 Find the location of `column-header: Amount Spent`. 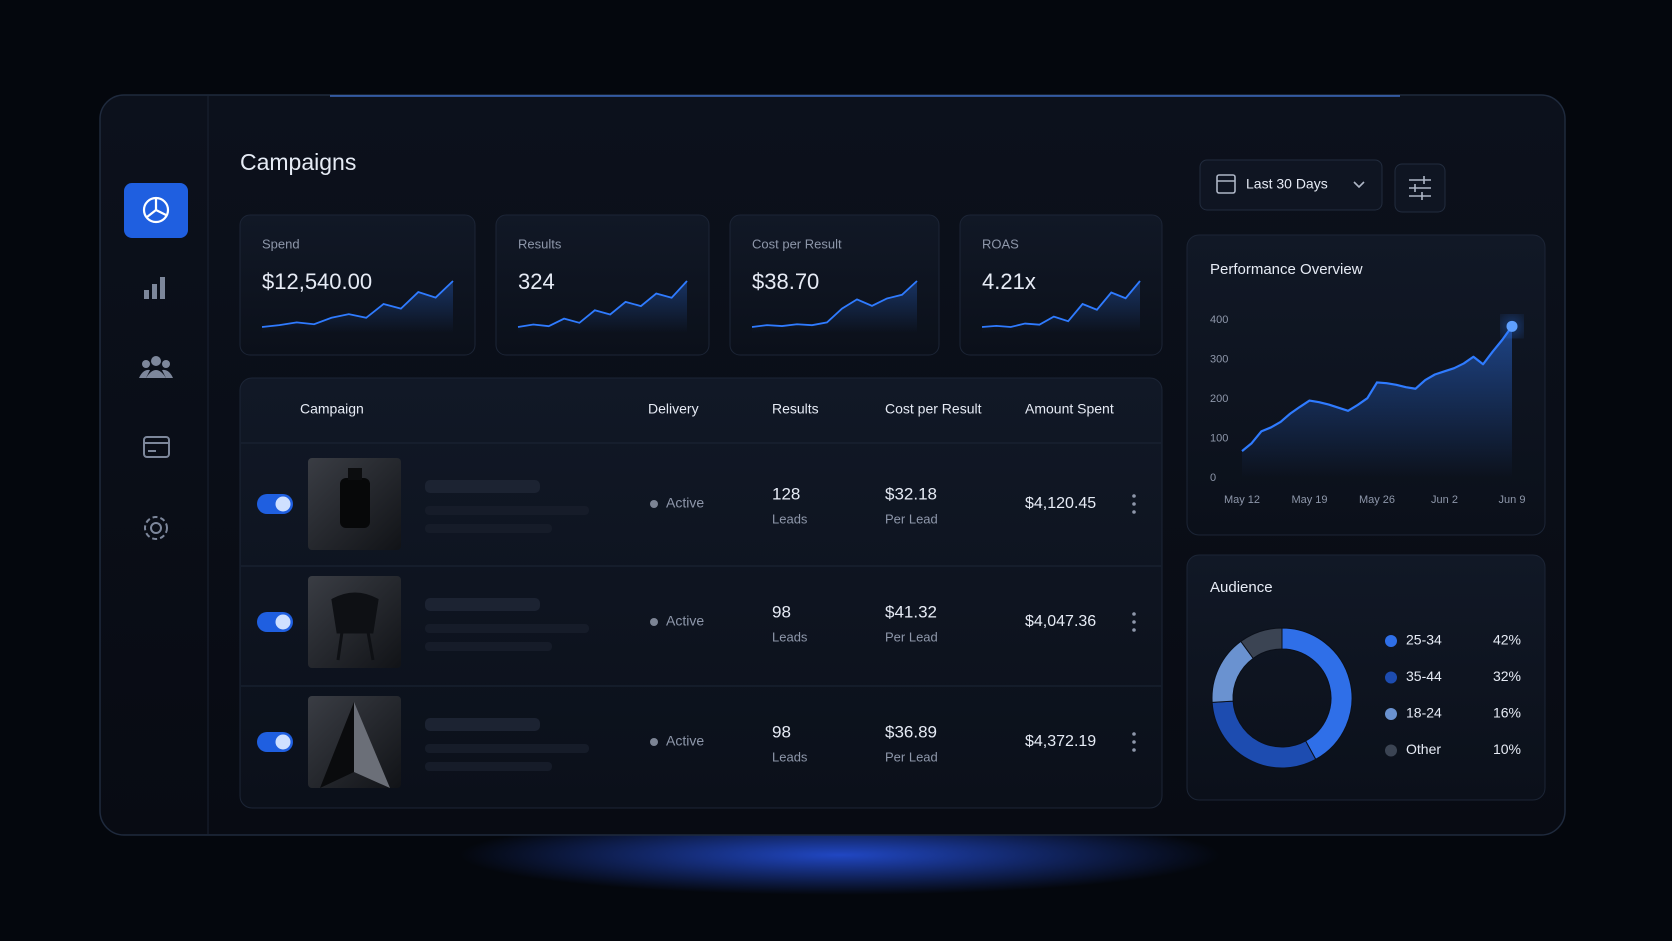

column-header: Amount Spent is located at coordinates (1069, 409).